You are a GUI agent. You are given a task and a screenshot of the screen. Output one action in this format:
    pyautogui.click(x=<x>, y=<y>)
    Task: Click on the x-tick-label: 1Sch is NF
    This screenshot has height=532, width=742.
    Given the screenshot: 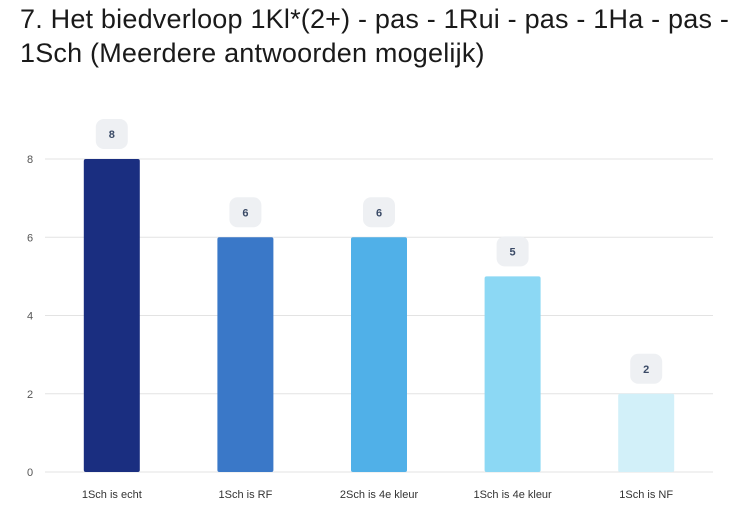 What is the action you would take?
    pyautogui.click(x=646, y=495)
    